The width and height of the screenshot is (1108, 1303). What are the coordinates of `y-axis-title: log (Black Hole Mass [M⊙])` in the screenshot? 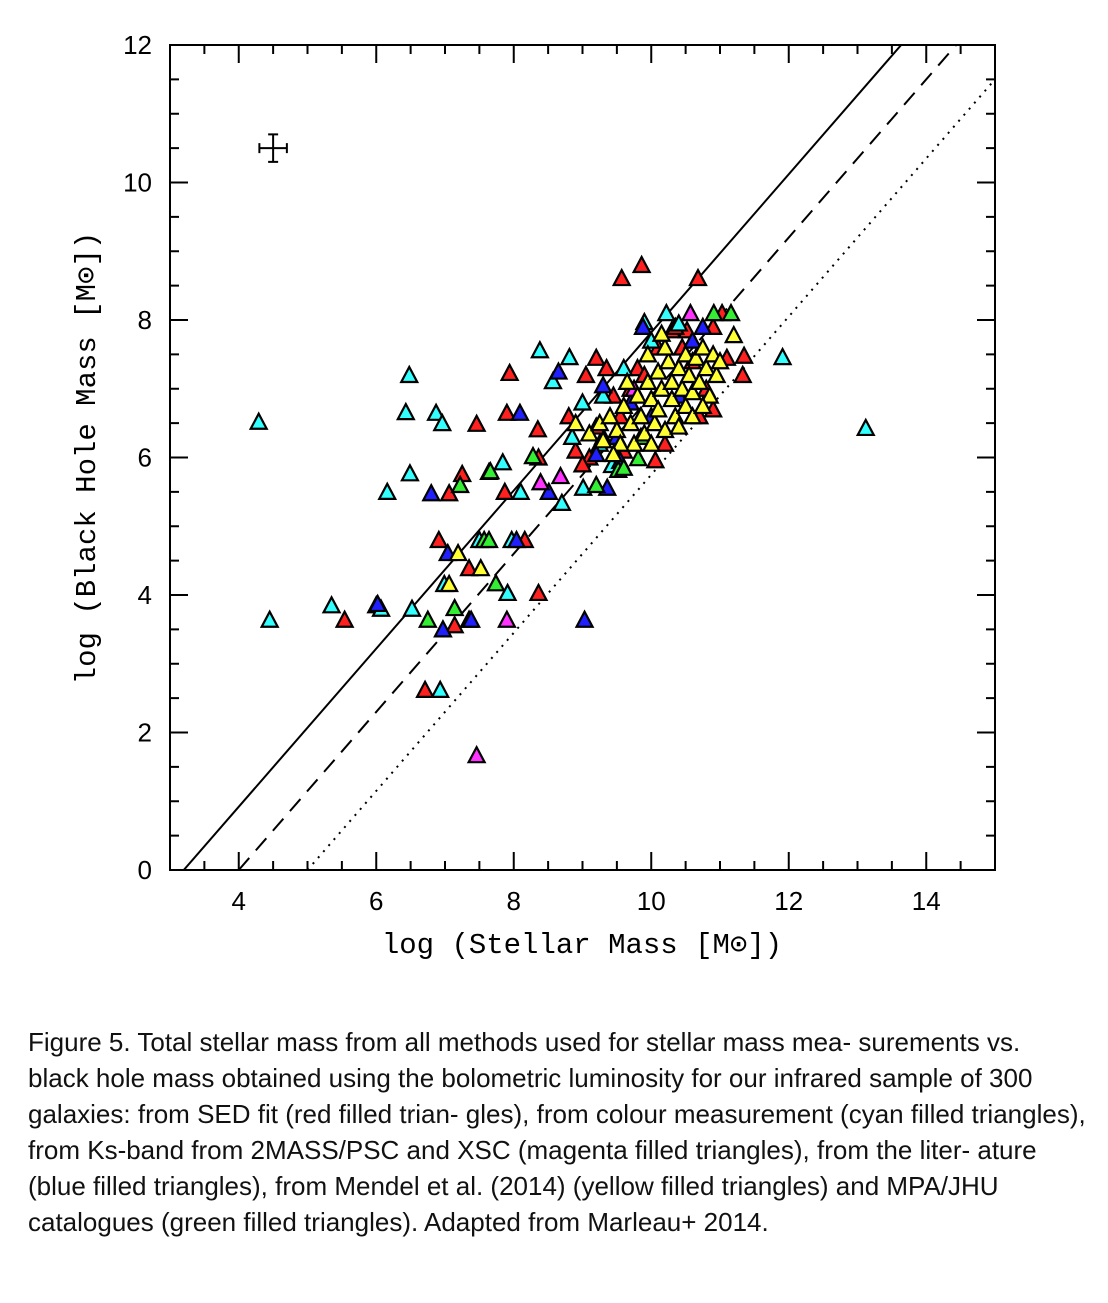 It's located at (87, 458).